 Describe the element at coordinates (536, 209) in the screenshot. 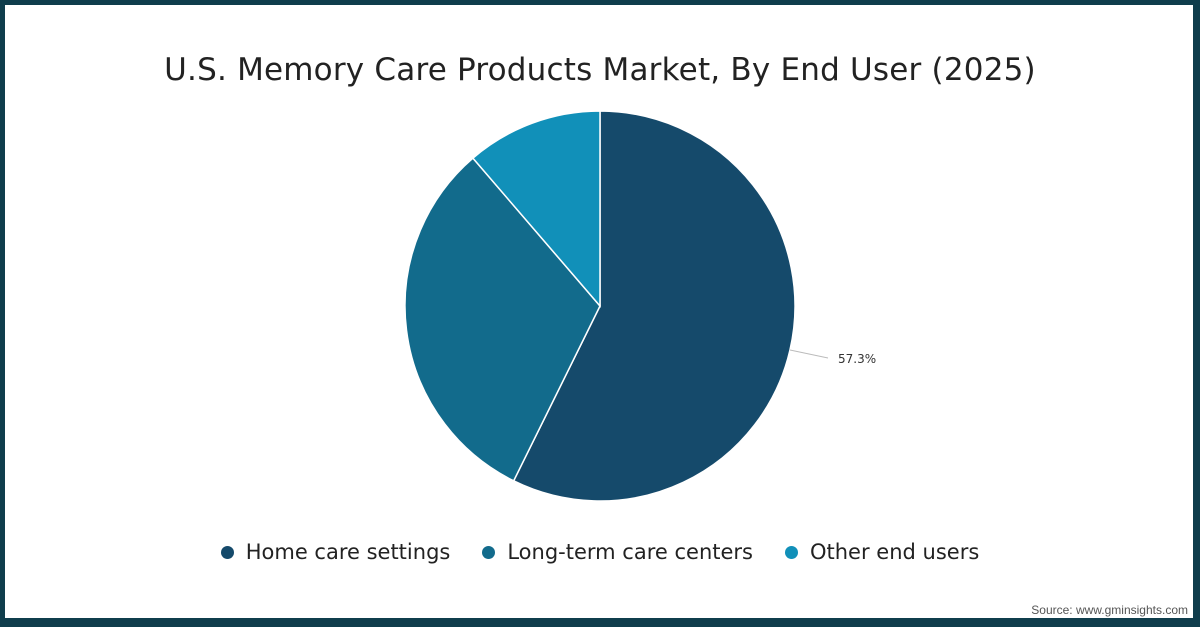

I see `pie-slice-other-end-users` at that location.